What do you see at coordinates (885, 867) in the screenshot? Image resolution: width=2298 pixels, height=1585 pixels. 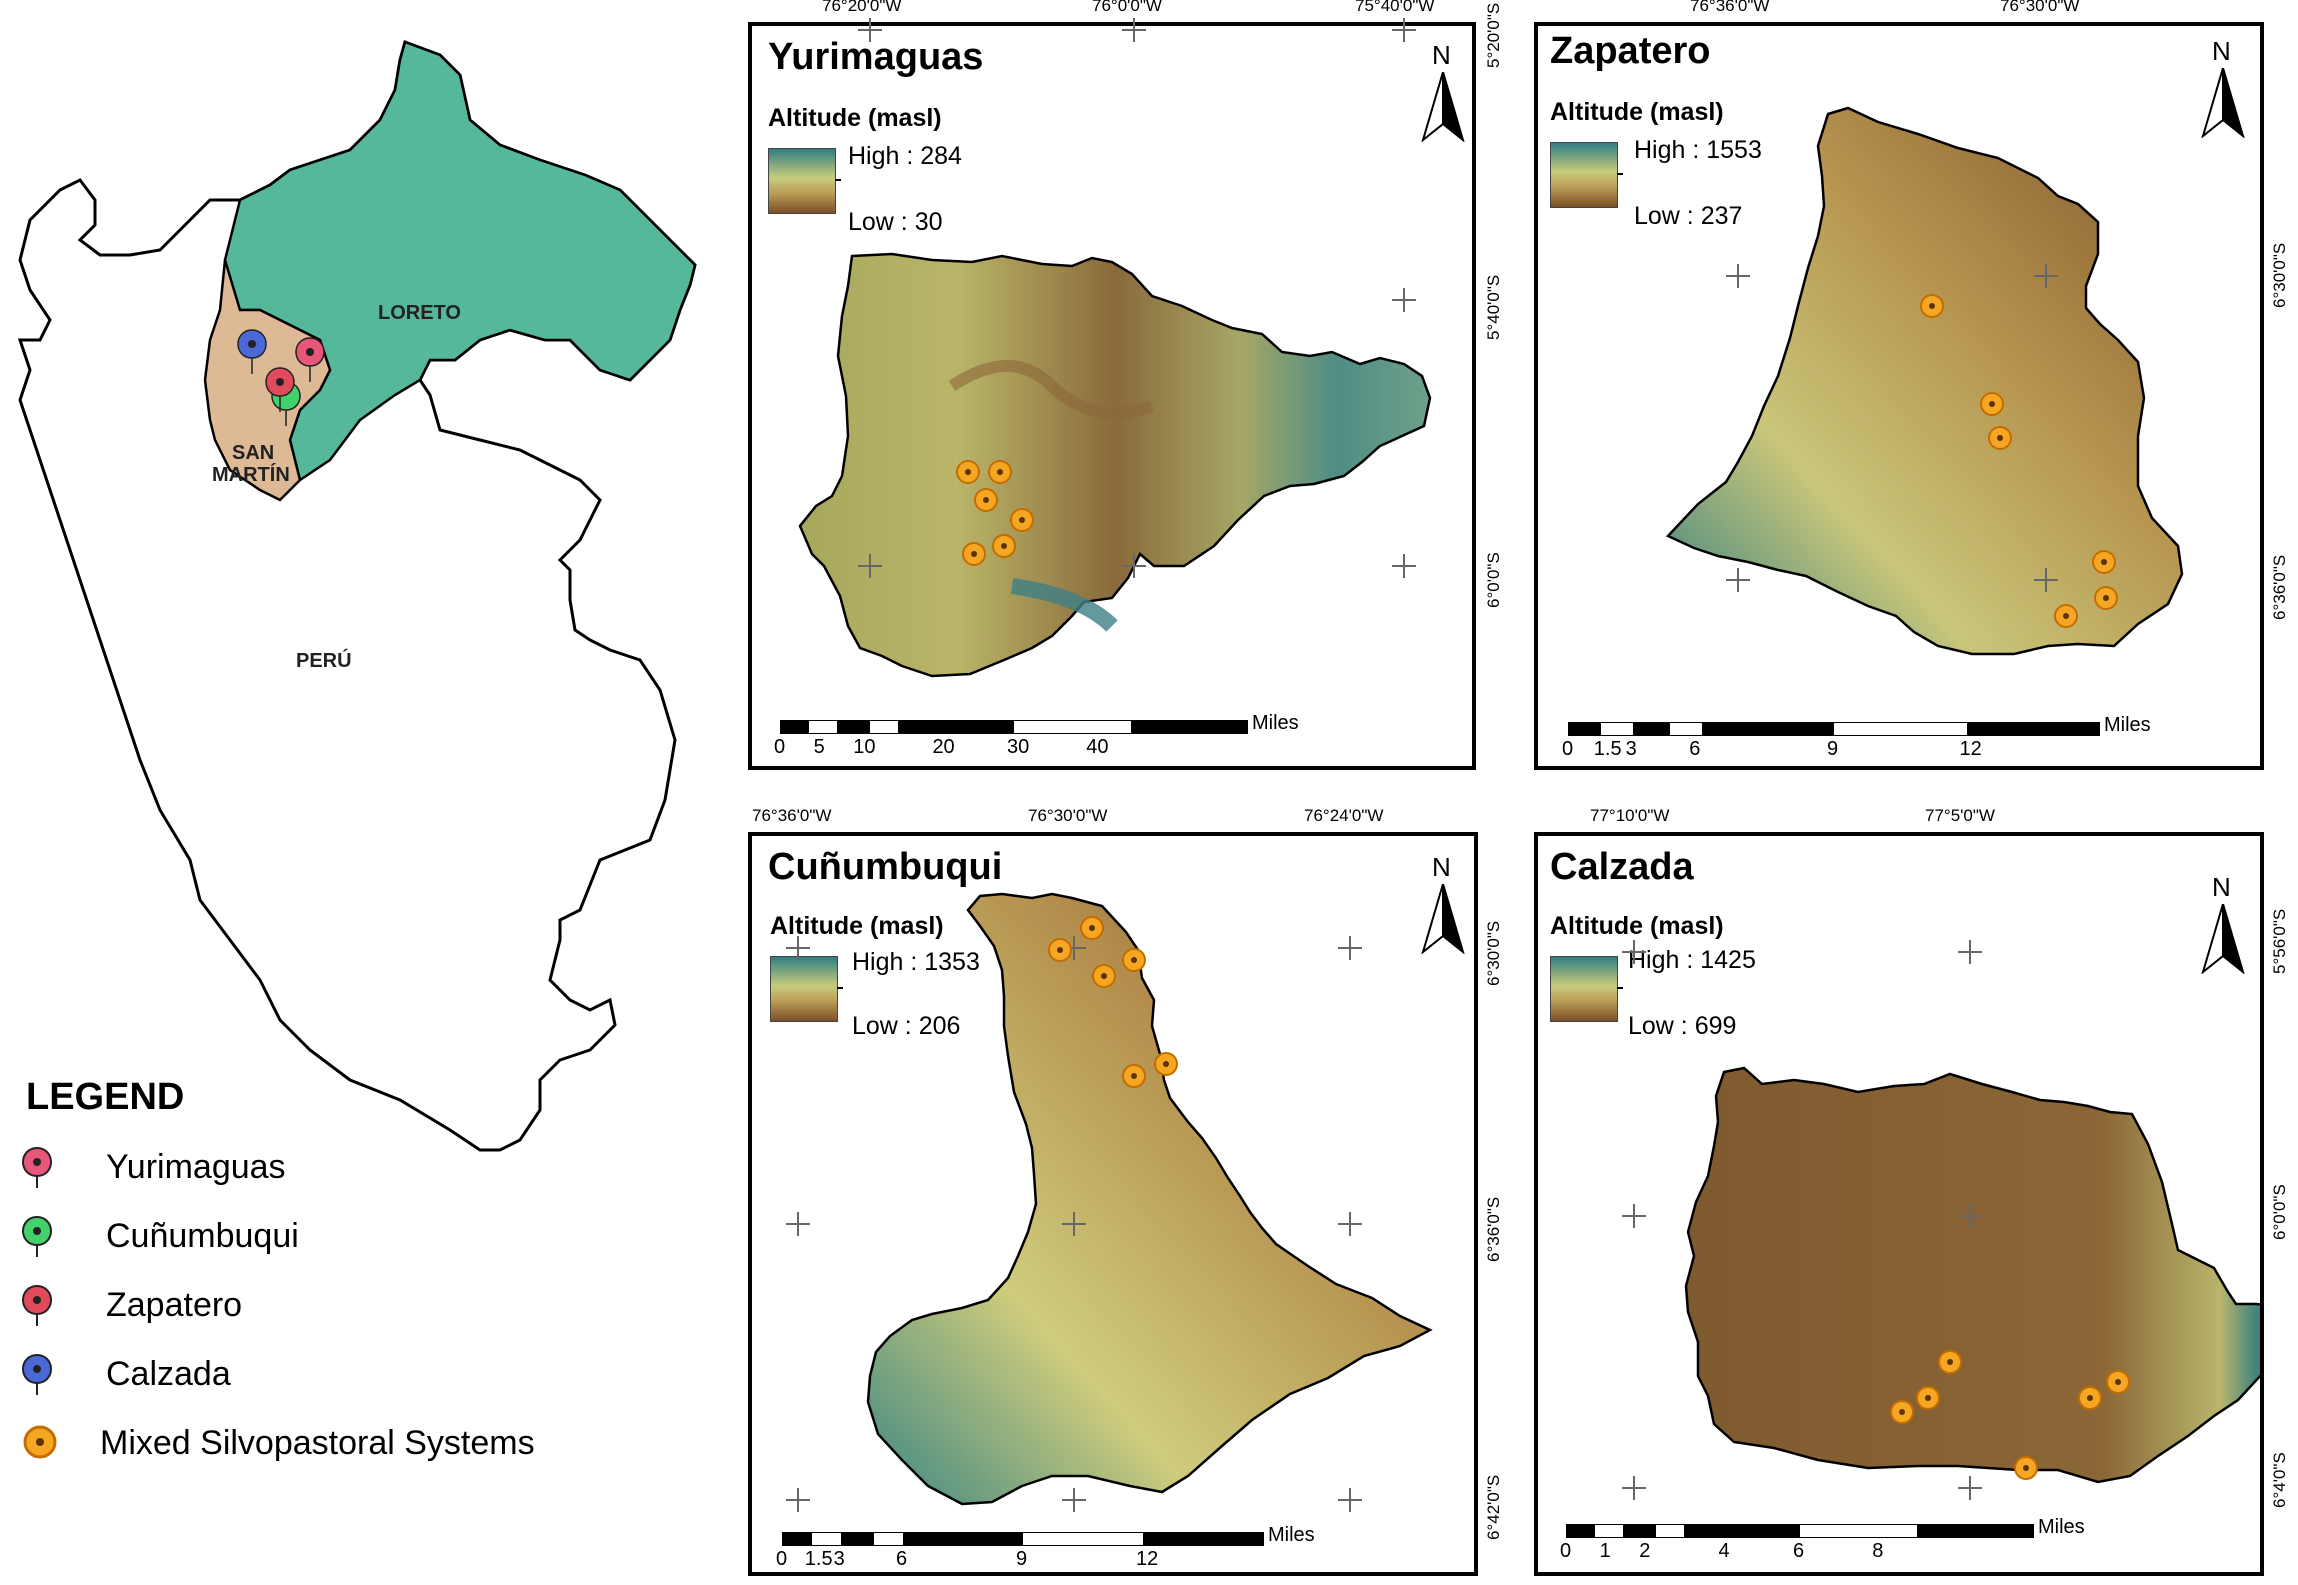 I see `panel-title: Cuñumbuqui` at bounding box center [885, 867].